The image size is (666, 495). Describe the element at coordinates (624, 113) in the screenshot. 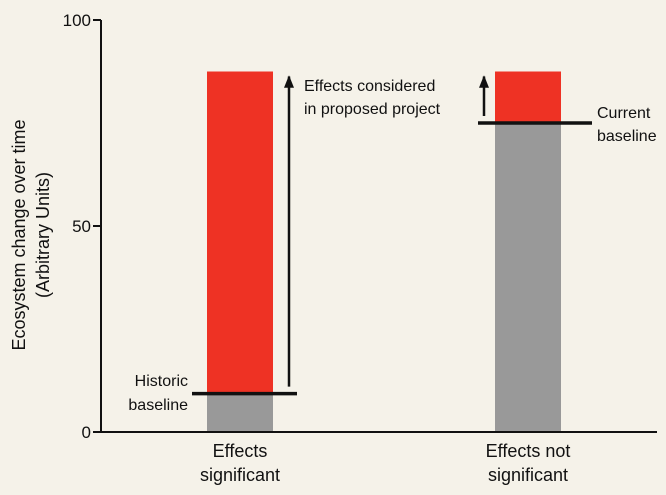

I see `current-baseline-label: Current` at that location.